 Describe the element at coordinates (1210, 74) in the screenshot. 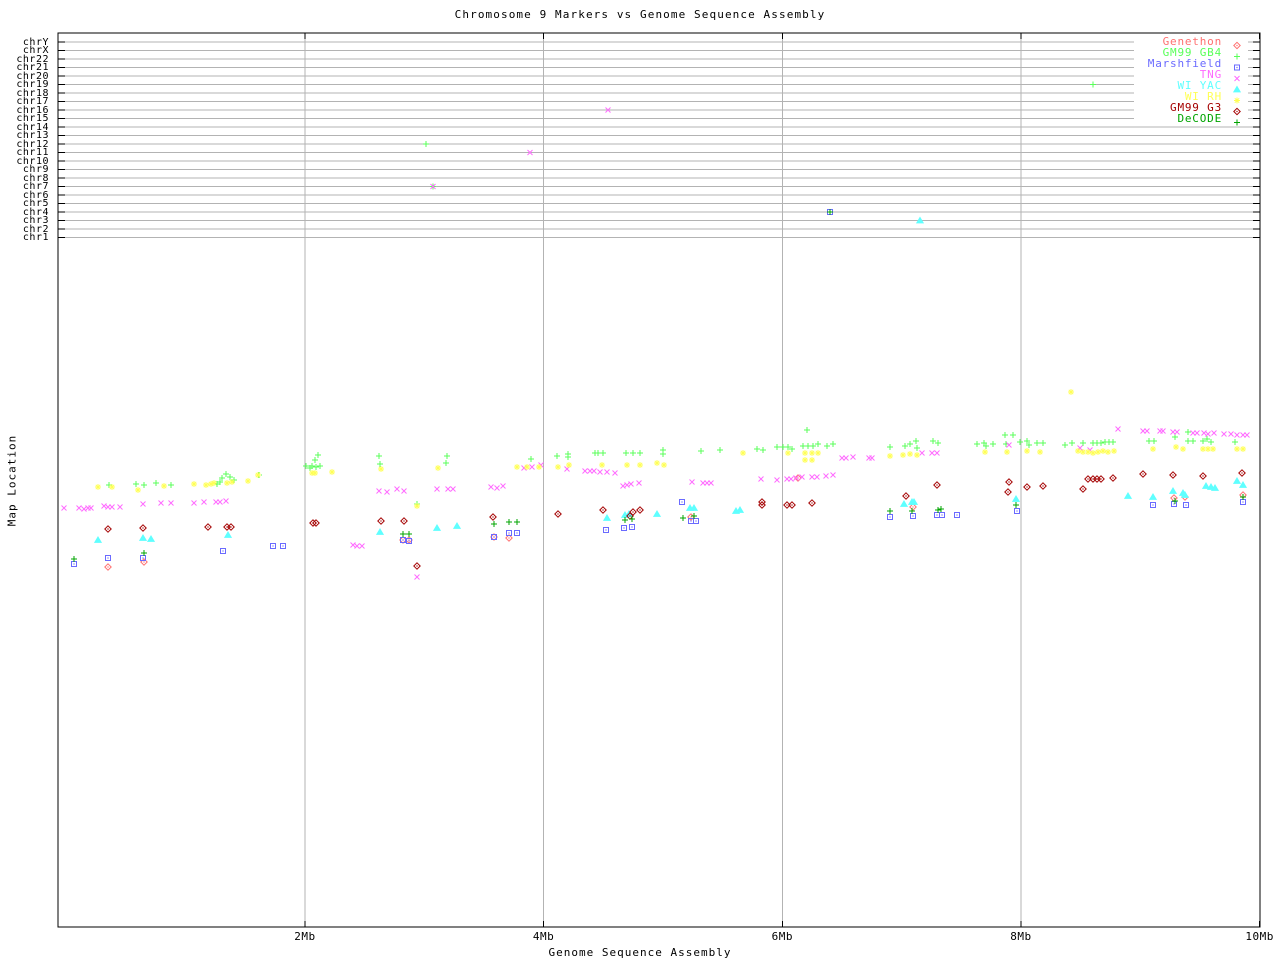

I see `legend-label: TNG` at that location.